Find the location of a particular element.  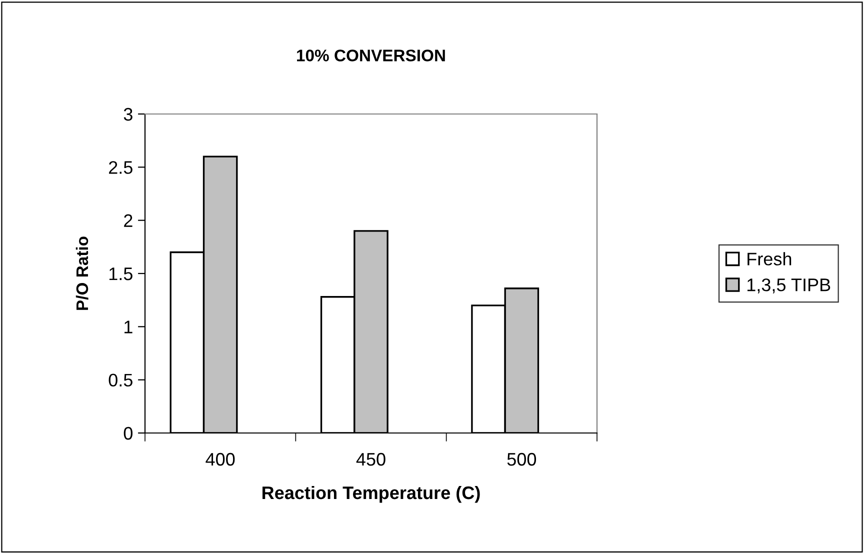

y-tick-label: 1.5 is located at coordinates (120, 274).